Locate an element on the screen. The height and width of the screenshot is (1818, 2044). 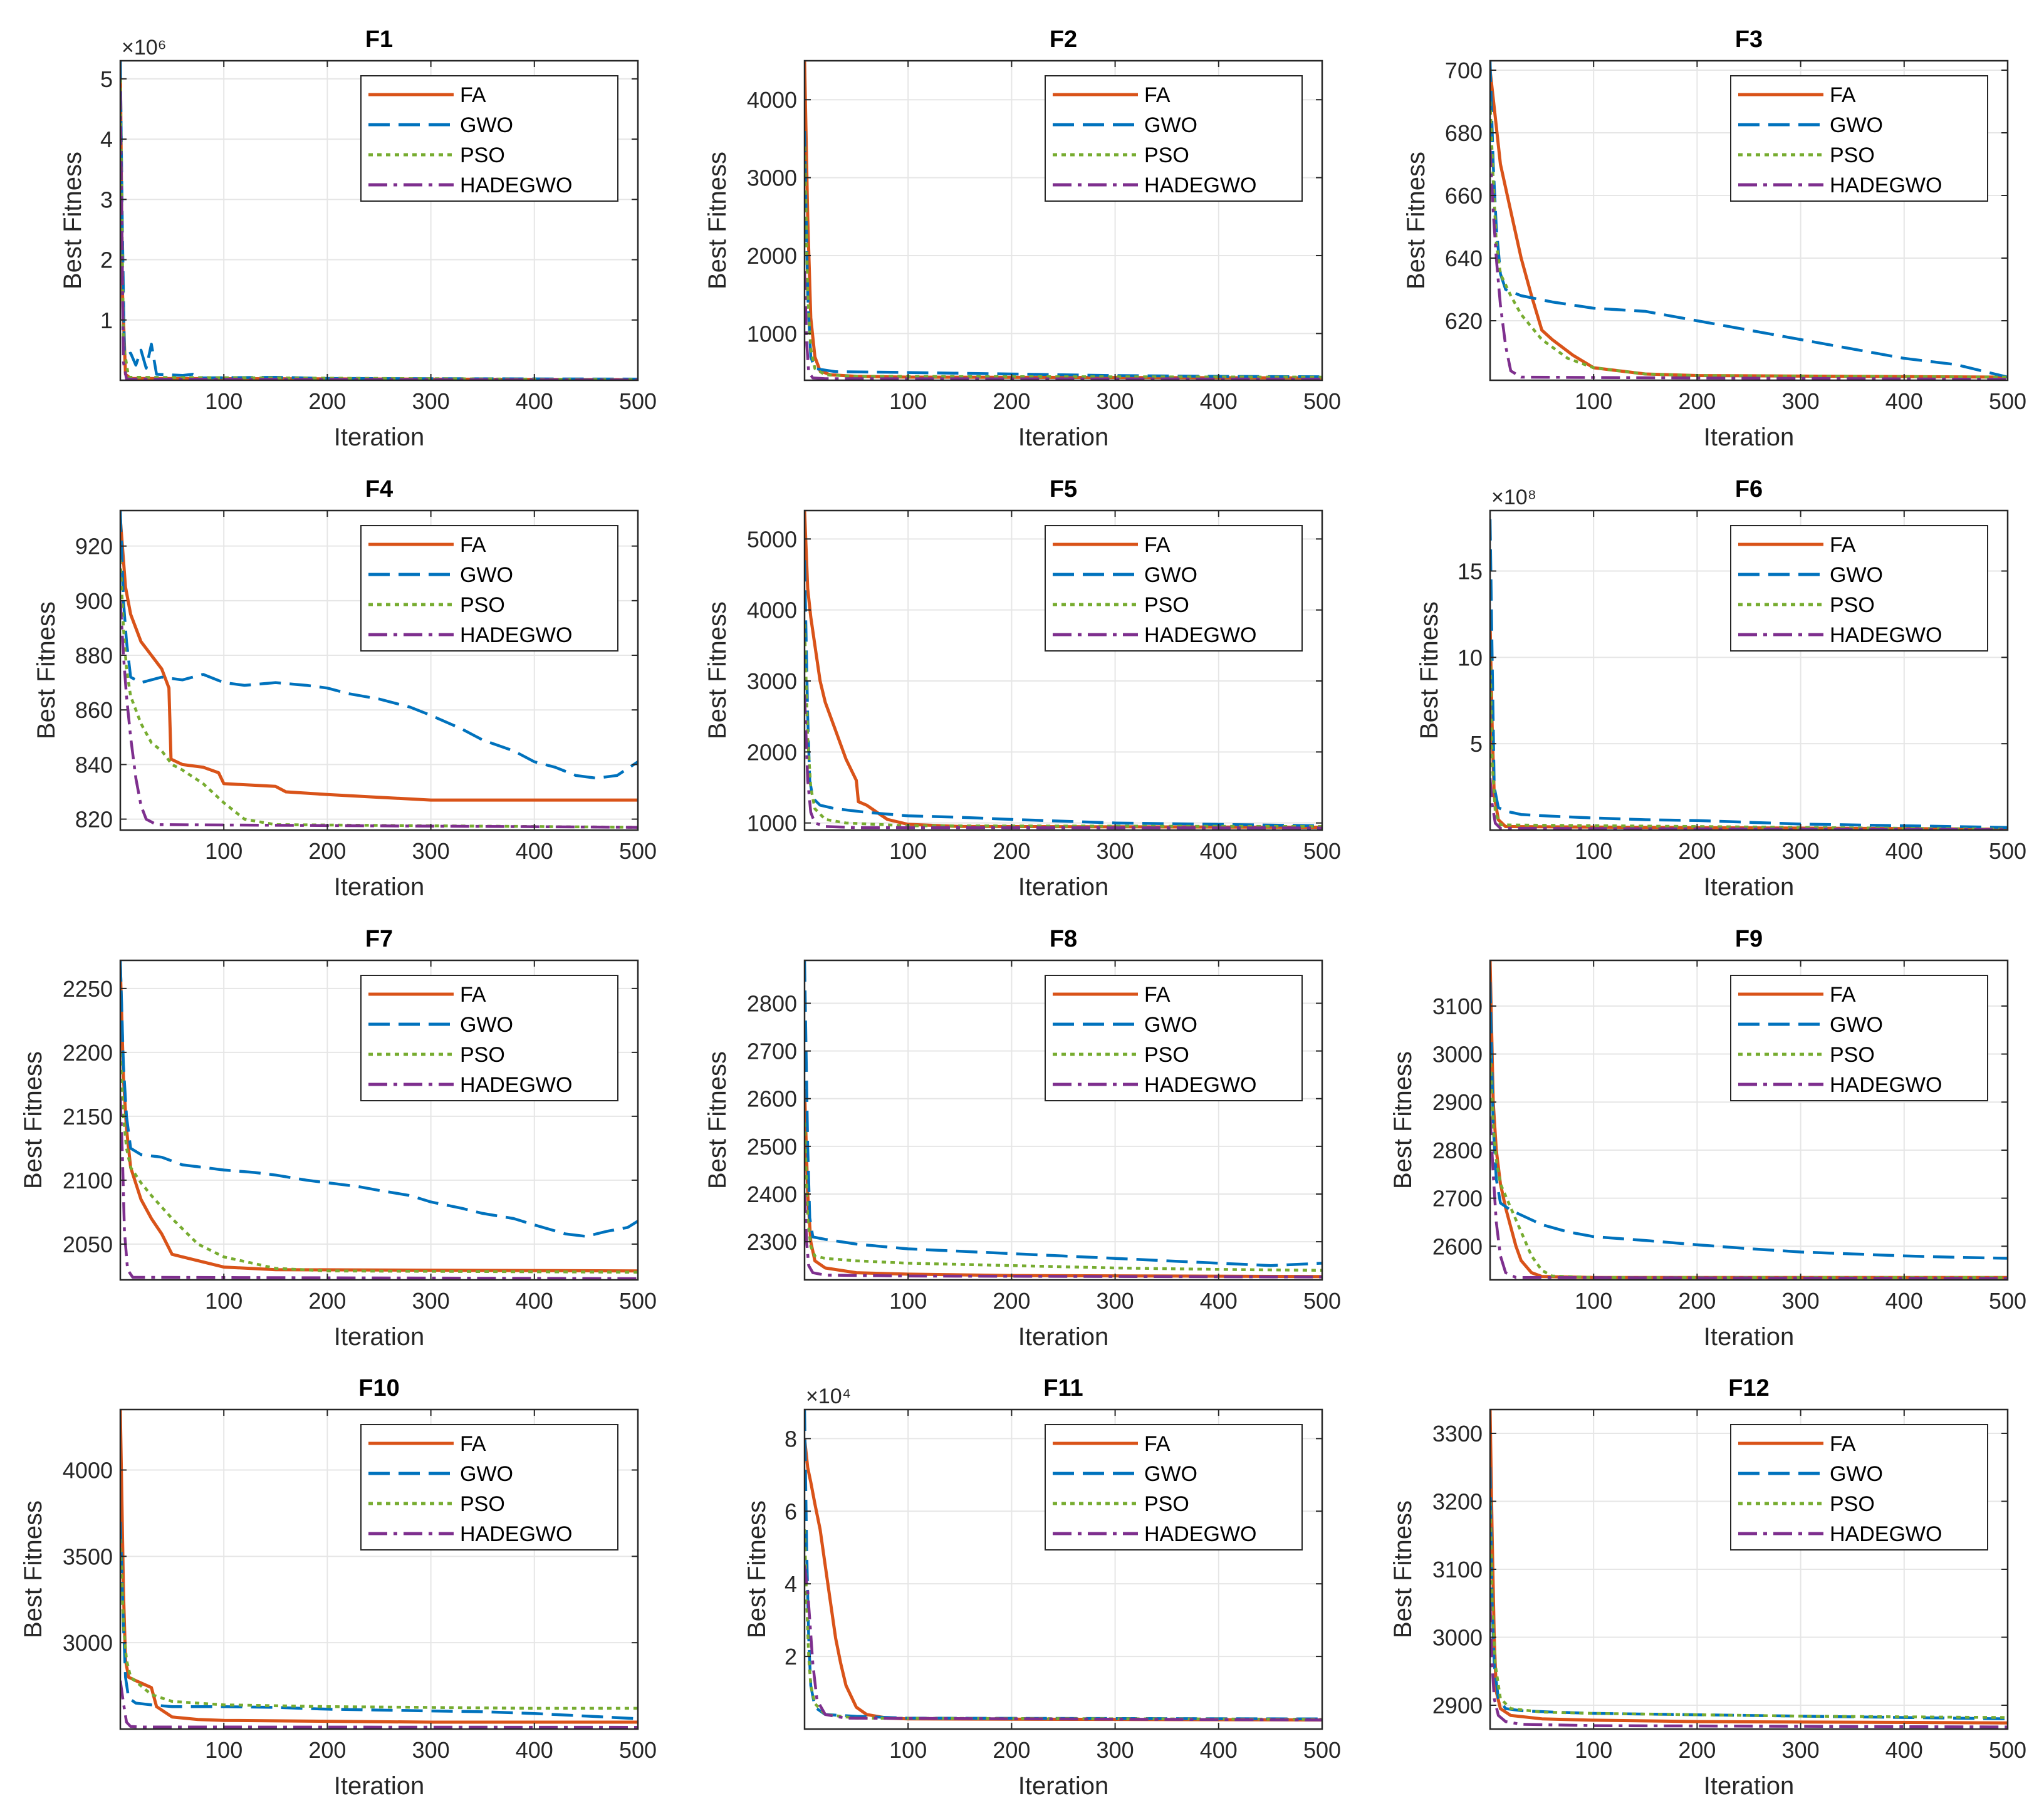
axis-exponent: ×10⁸ is located at coordinates (1513, 497).